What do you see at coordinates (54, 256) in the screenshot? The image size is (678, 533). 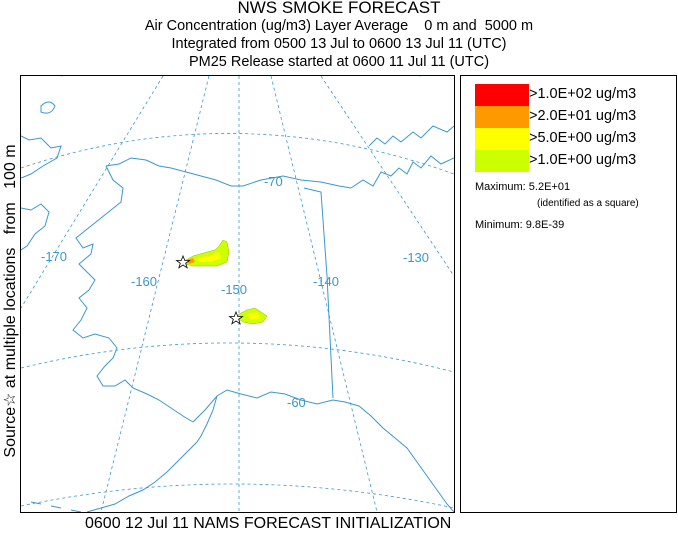 I see `grid-label-170: -170` at bounding box center [54, 256].